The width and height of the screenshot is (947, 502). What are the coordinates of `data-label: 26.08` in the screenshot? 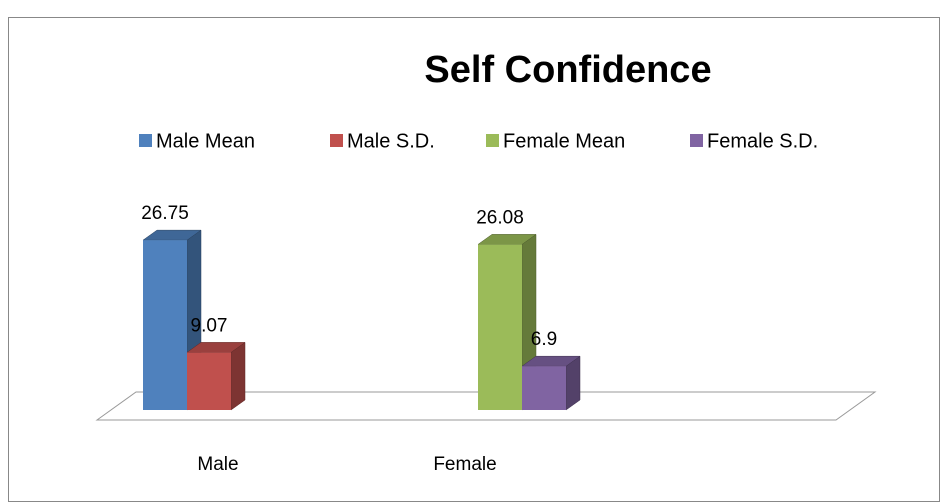 It's located at (500, 217).